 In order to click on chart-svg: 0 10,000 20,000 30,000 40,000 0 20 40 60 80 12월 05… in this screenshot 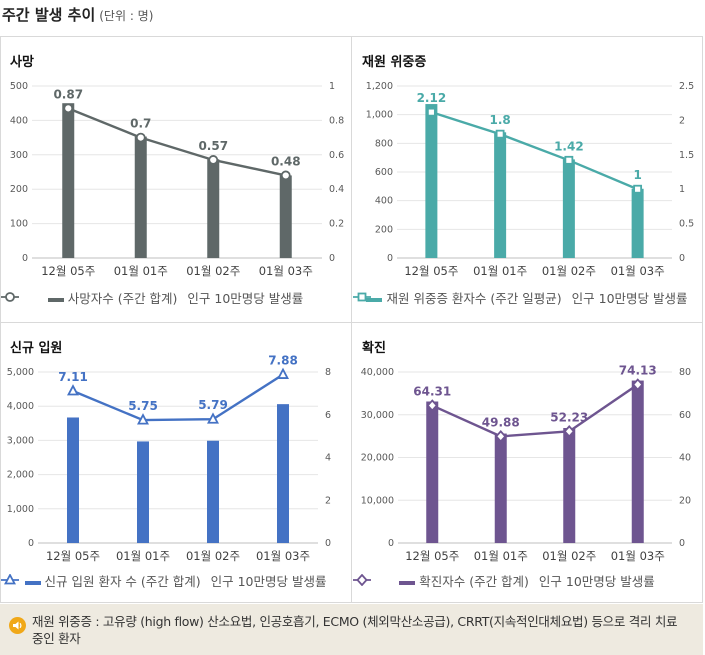, I will do `click(526, 463)`.